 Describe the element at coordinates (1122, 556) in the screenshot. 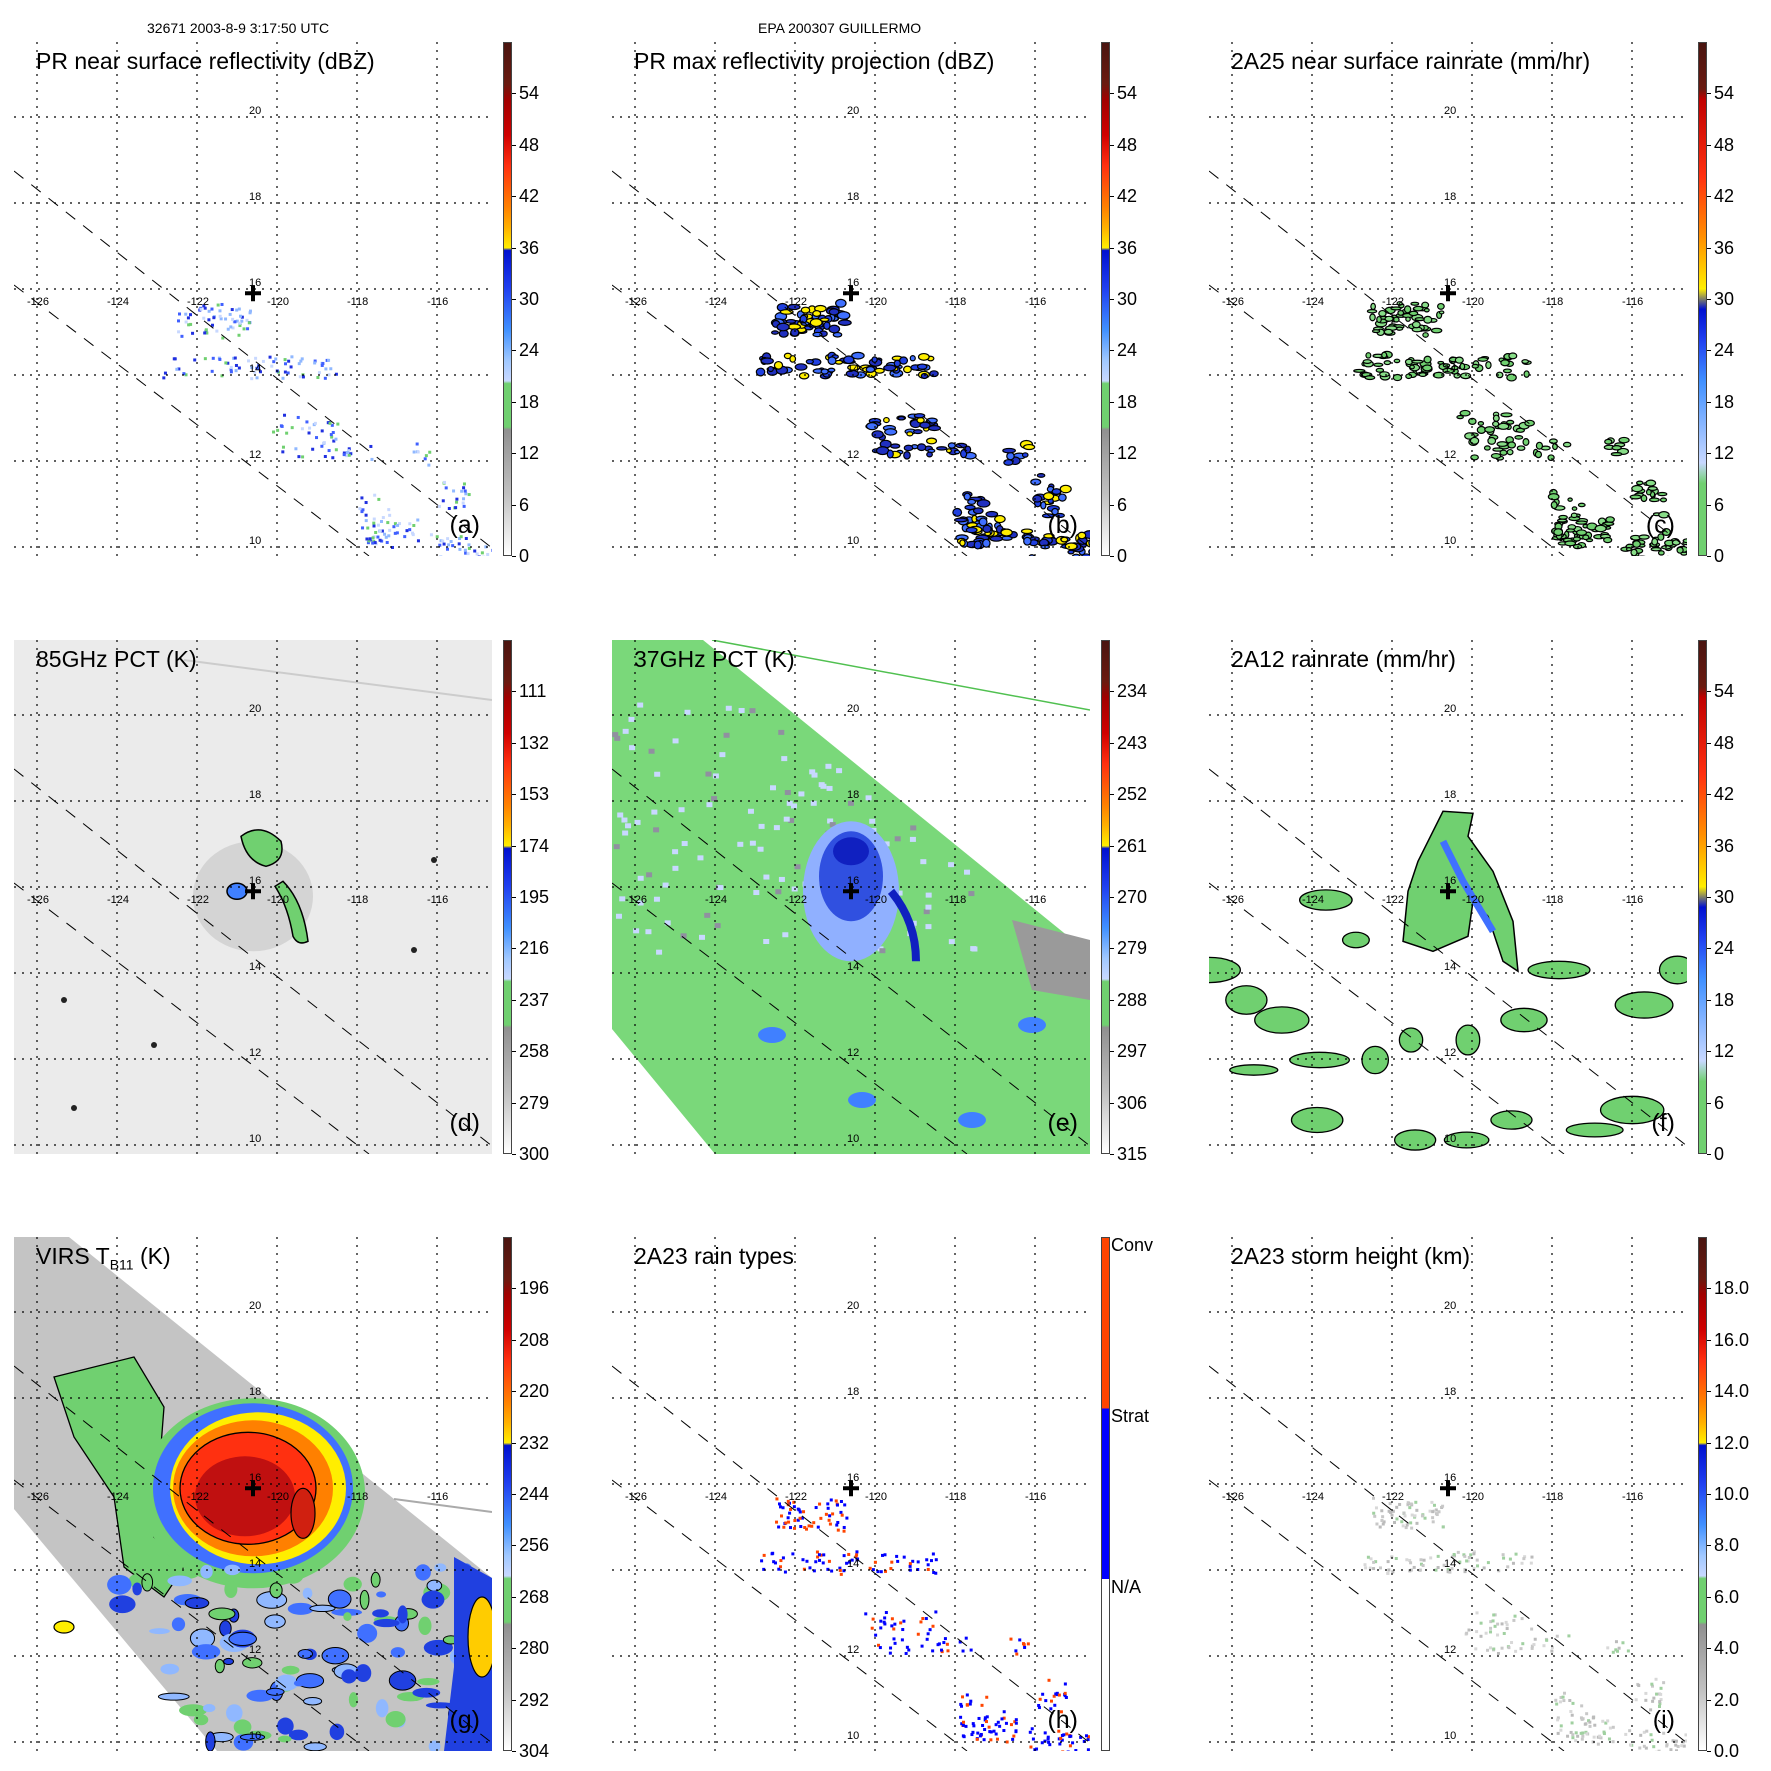

I see `colorbar-label: 0` at that location.